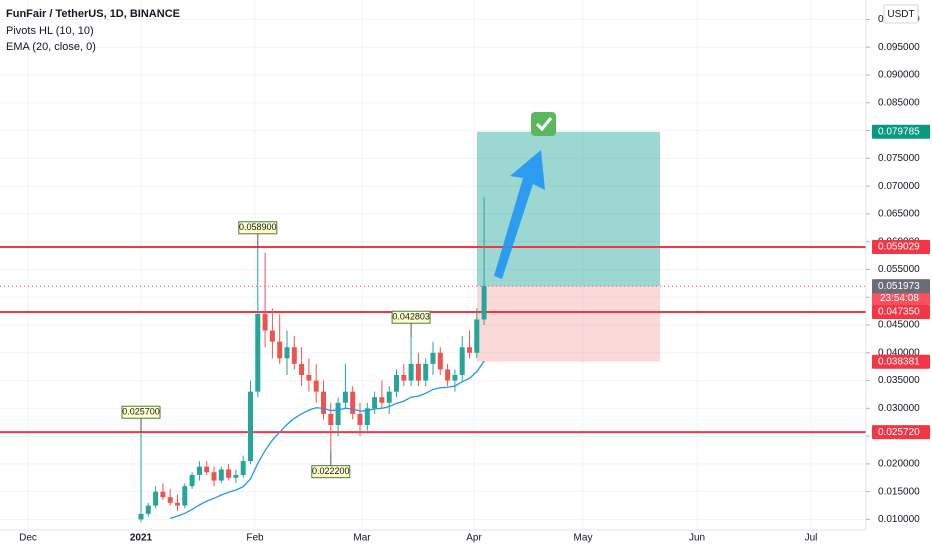  What do you see at coordinates (697, 538) in the screenshot?
I see `x-tick-label: Jun` at bounding box center [697, 538].